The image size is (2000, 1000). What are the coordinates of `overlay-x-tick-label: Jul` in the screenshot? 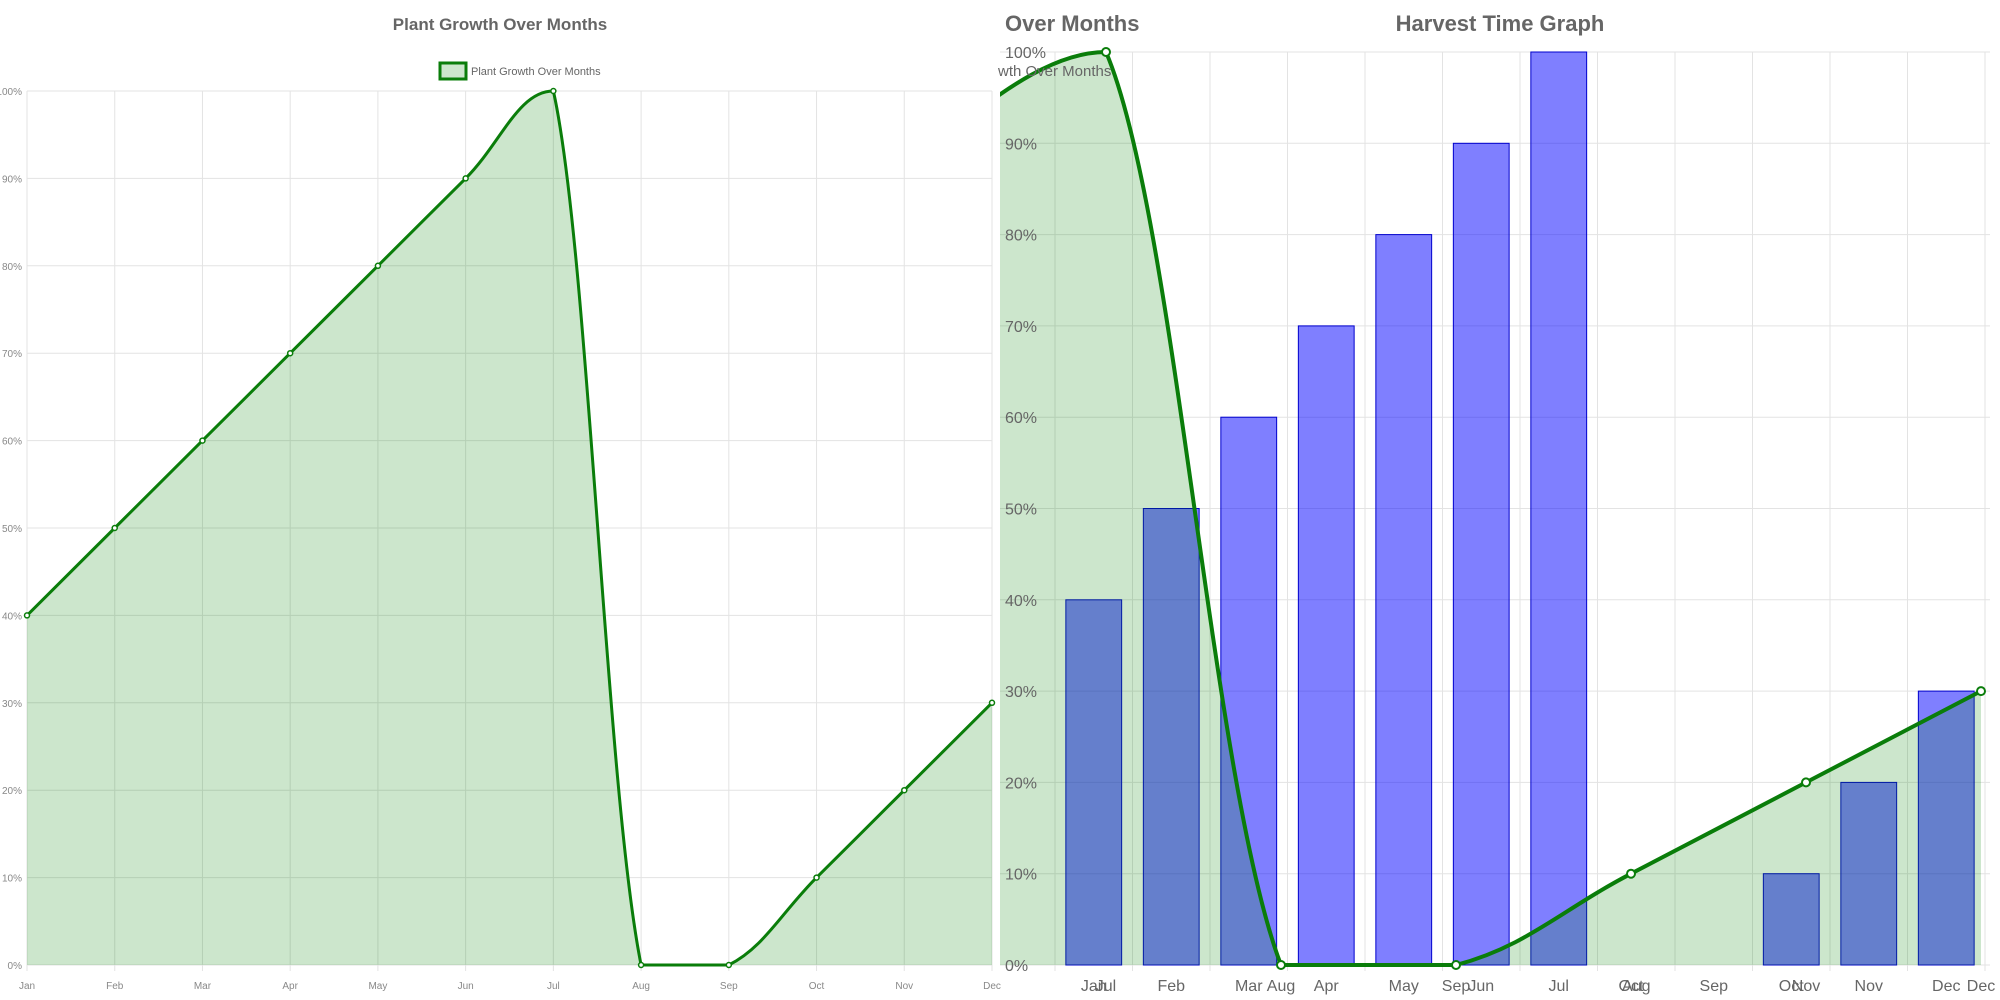 It's located at (1106, 986).